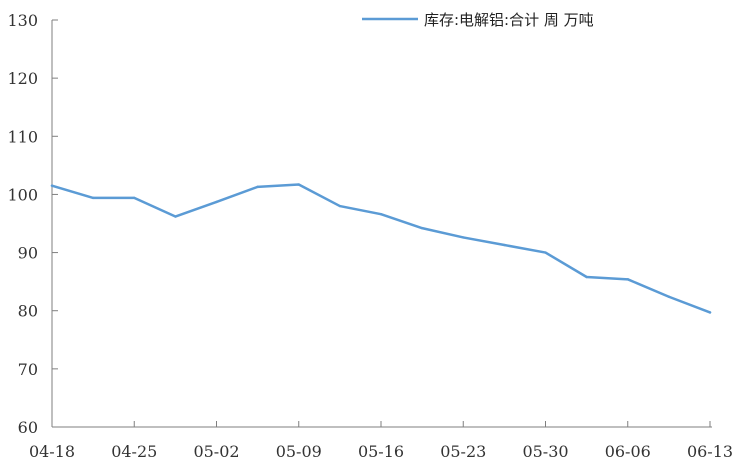  Describe the element at coordinates (299, 451) in the screenshot. I see `x-tick-label: 05-09` at that location.